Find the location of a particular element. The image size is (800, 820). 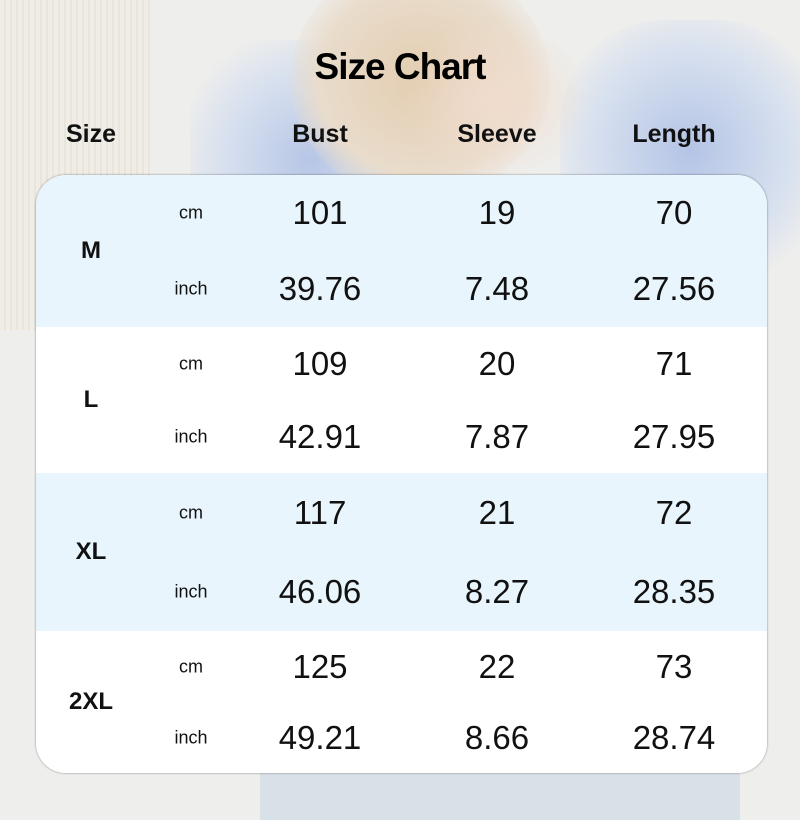

sleeve-value: 22 is located at coordinates (497, 666).